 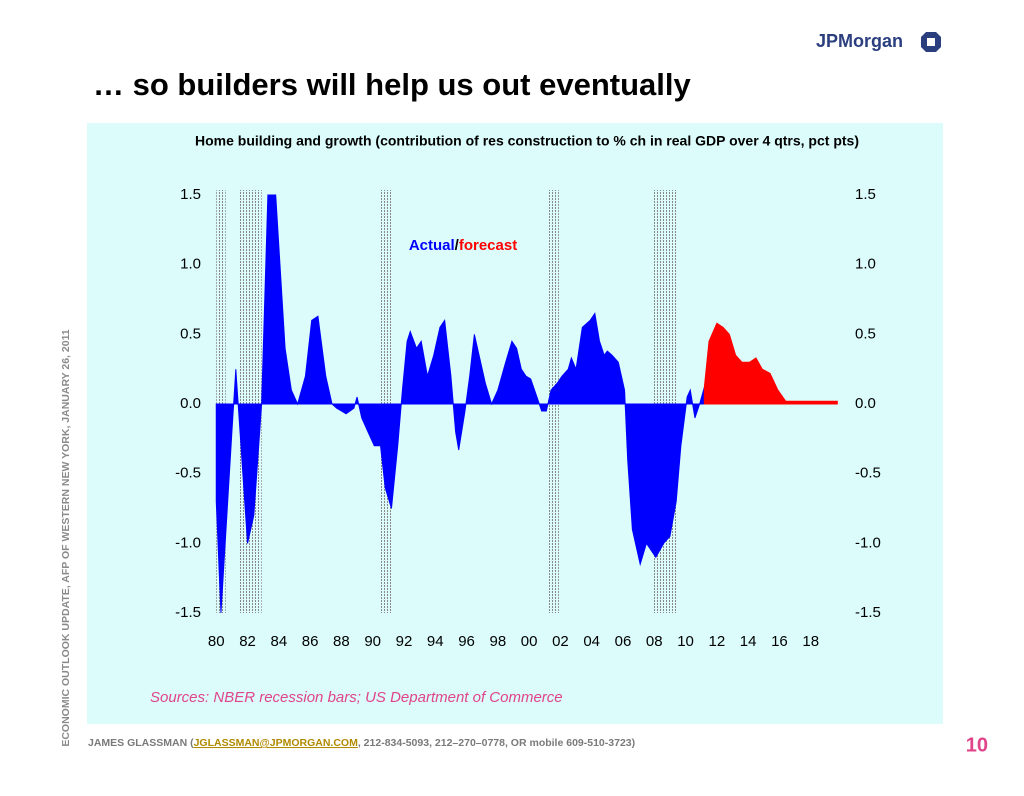 I want to click on x-tick-label: 04, so click(x=591, y=641).